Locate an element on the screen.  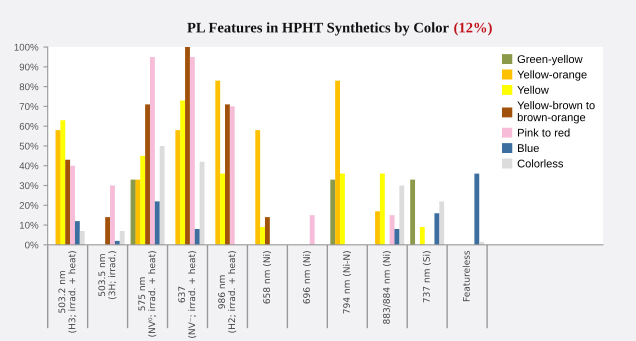
y-tick-label: 80% is located at coordinates (29, 86).